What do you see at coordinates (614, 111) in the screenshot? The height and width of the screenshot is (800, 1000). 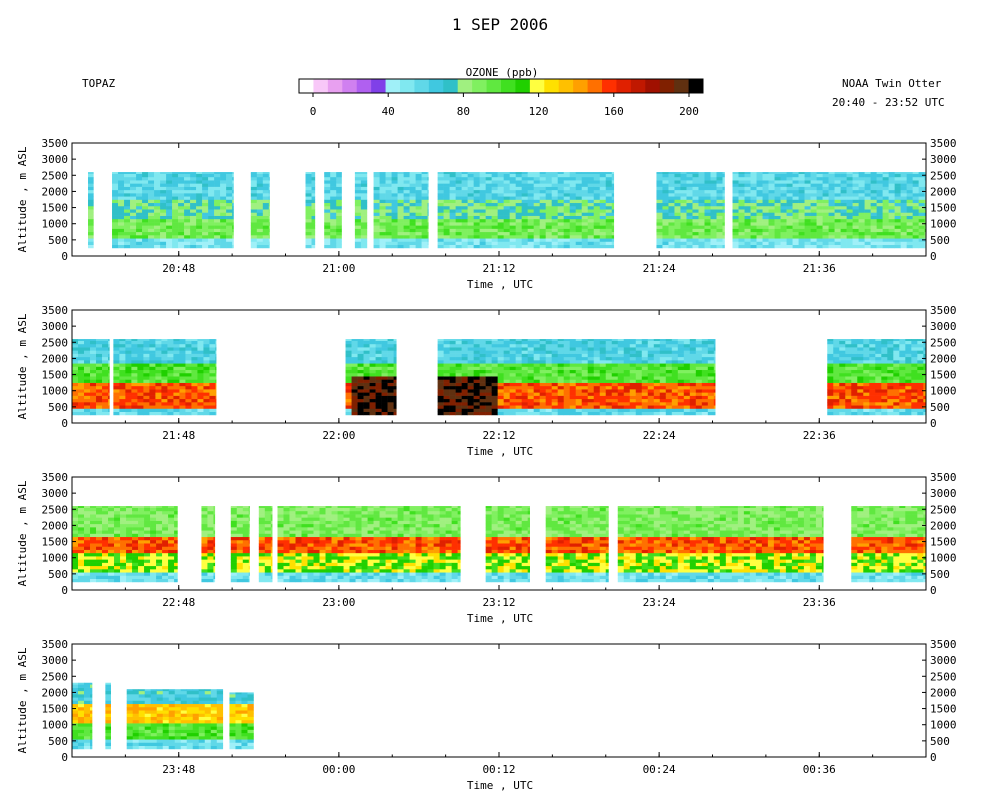 I see `colorbar-tick-label: 160` at bounding box center [614, 111].